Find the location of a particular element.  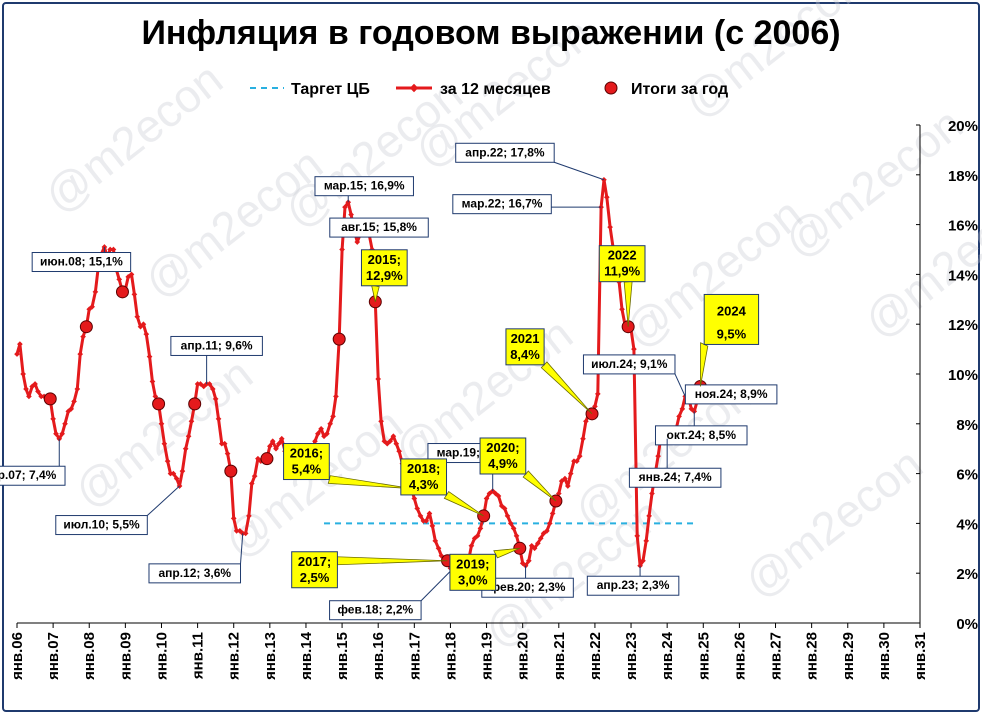

x-tick-label: янв.25 is located at coordinates (703, 656).